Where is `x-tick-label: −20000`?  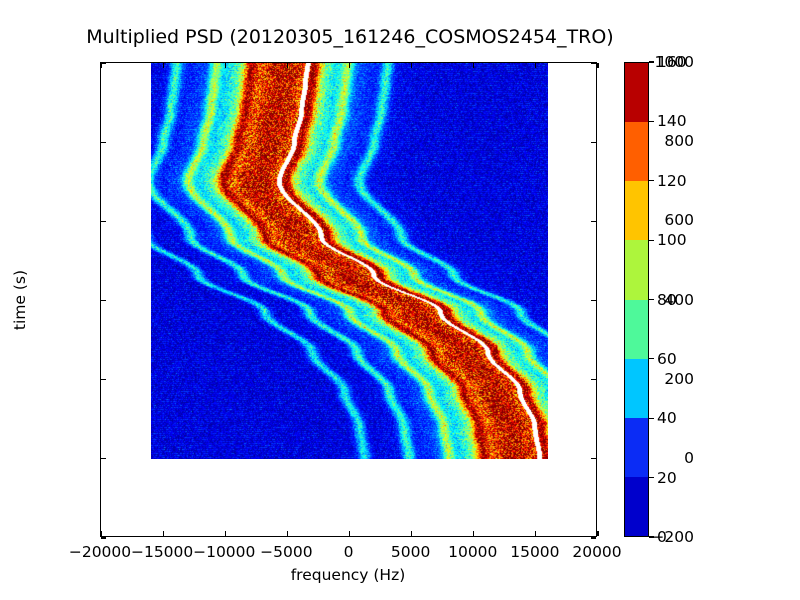 x-tick-label: −20000 is located at coordinates (100, 552).